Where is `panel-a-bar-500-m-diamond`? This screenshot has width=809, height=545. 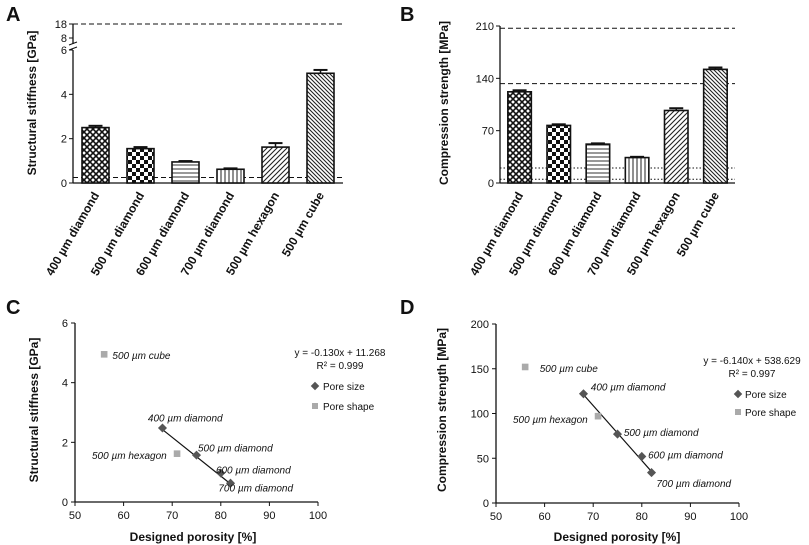 panel-a-bar-500-m-diamond is located at coordinates (140, 165).